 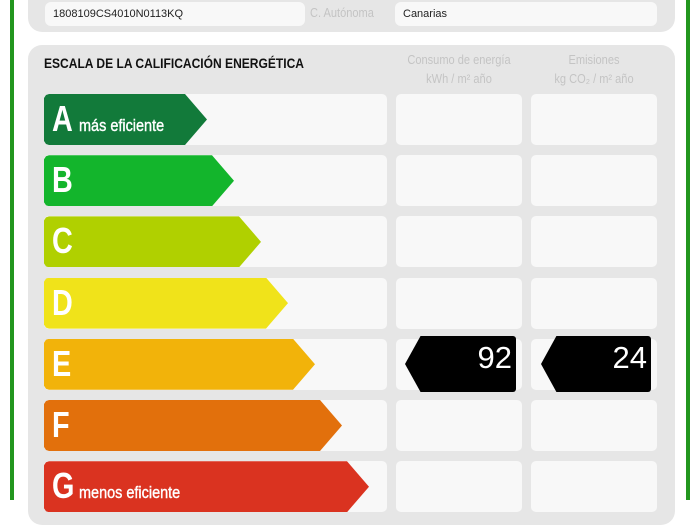 What do you see at coordinates (130, 493) in the screenshot?
I see `class-caption: menos eficiente` at bounding box center [130, 493].